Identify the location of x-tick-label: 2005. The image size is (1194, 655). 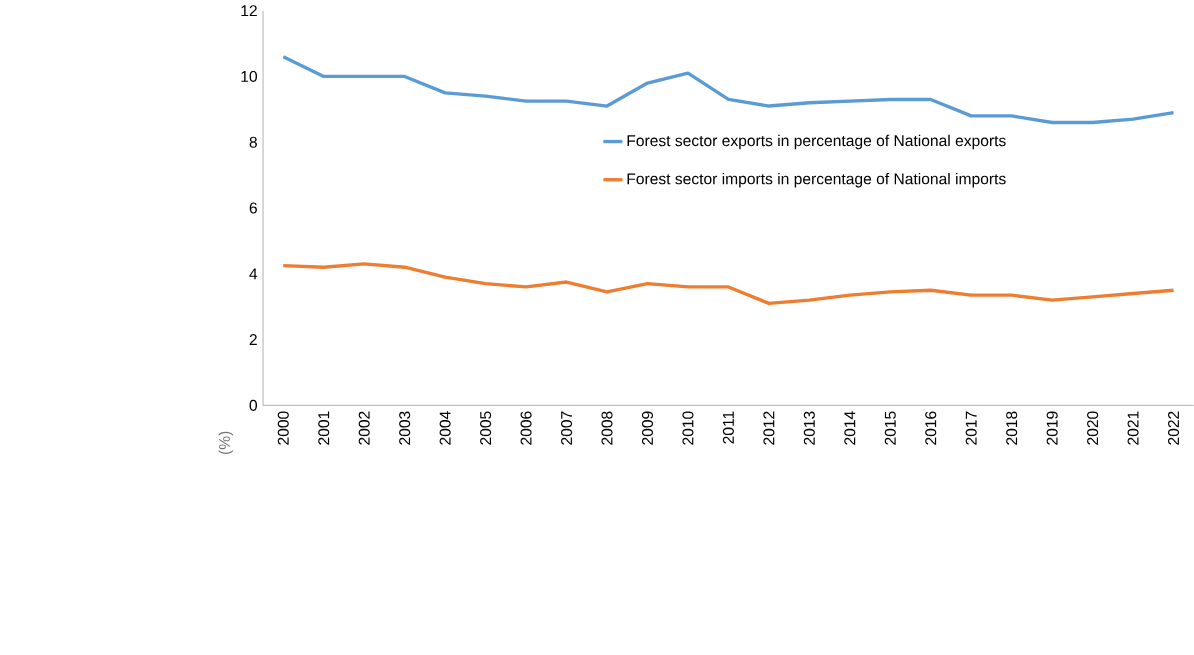
(486, 428).